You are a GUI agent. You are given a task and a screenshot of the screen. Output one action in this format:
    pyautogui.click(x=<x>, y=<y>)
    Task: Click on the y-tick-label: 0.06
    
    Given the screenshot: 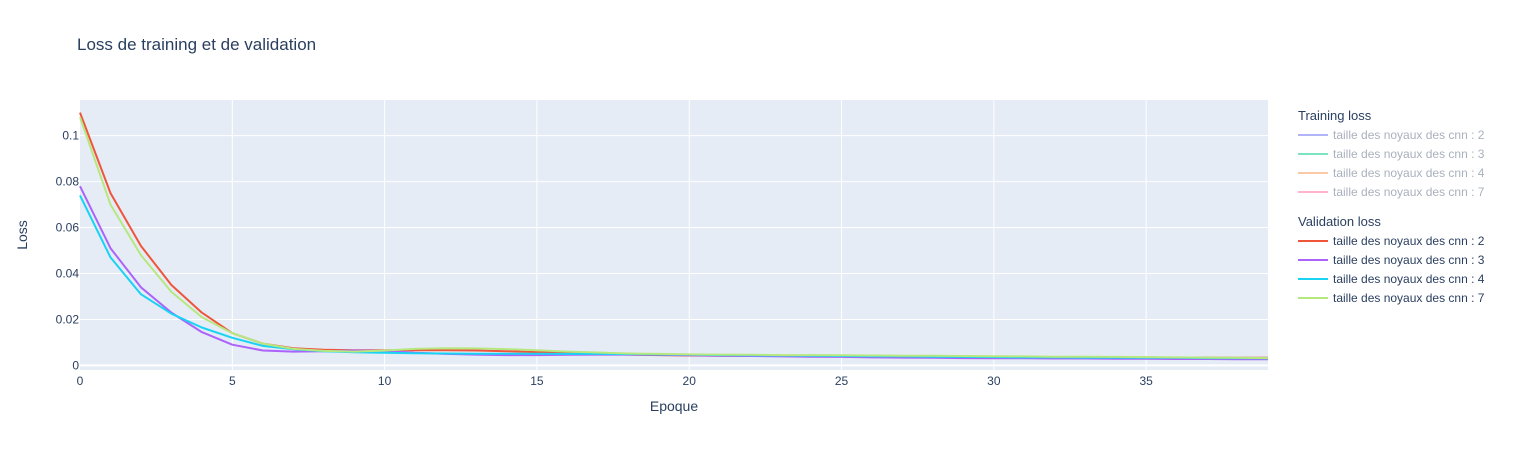 What is the action you would take?
    pyautogui.click(x=68, y=228)
    